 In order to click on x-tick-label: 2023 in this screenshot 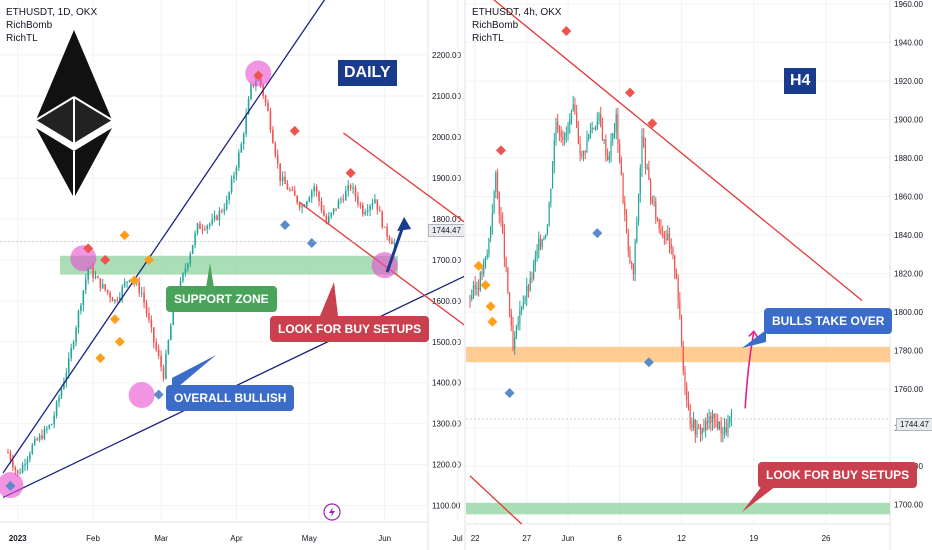, I will do `click(18, 538)`.